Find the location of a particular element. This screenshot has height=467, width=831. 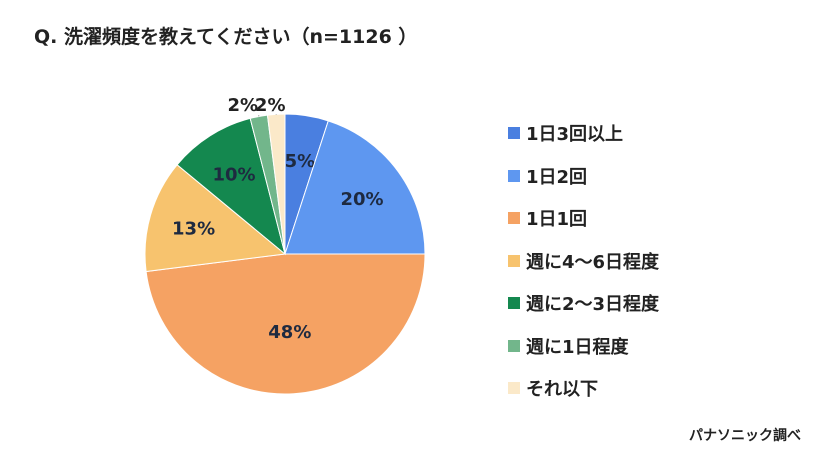

legend-item: 週に2〜3日程度 is located at coordinates (583, 303).